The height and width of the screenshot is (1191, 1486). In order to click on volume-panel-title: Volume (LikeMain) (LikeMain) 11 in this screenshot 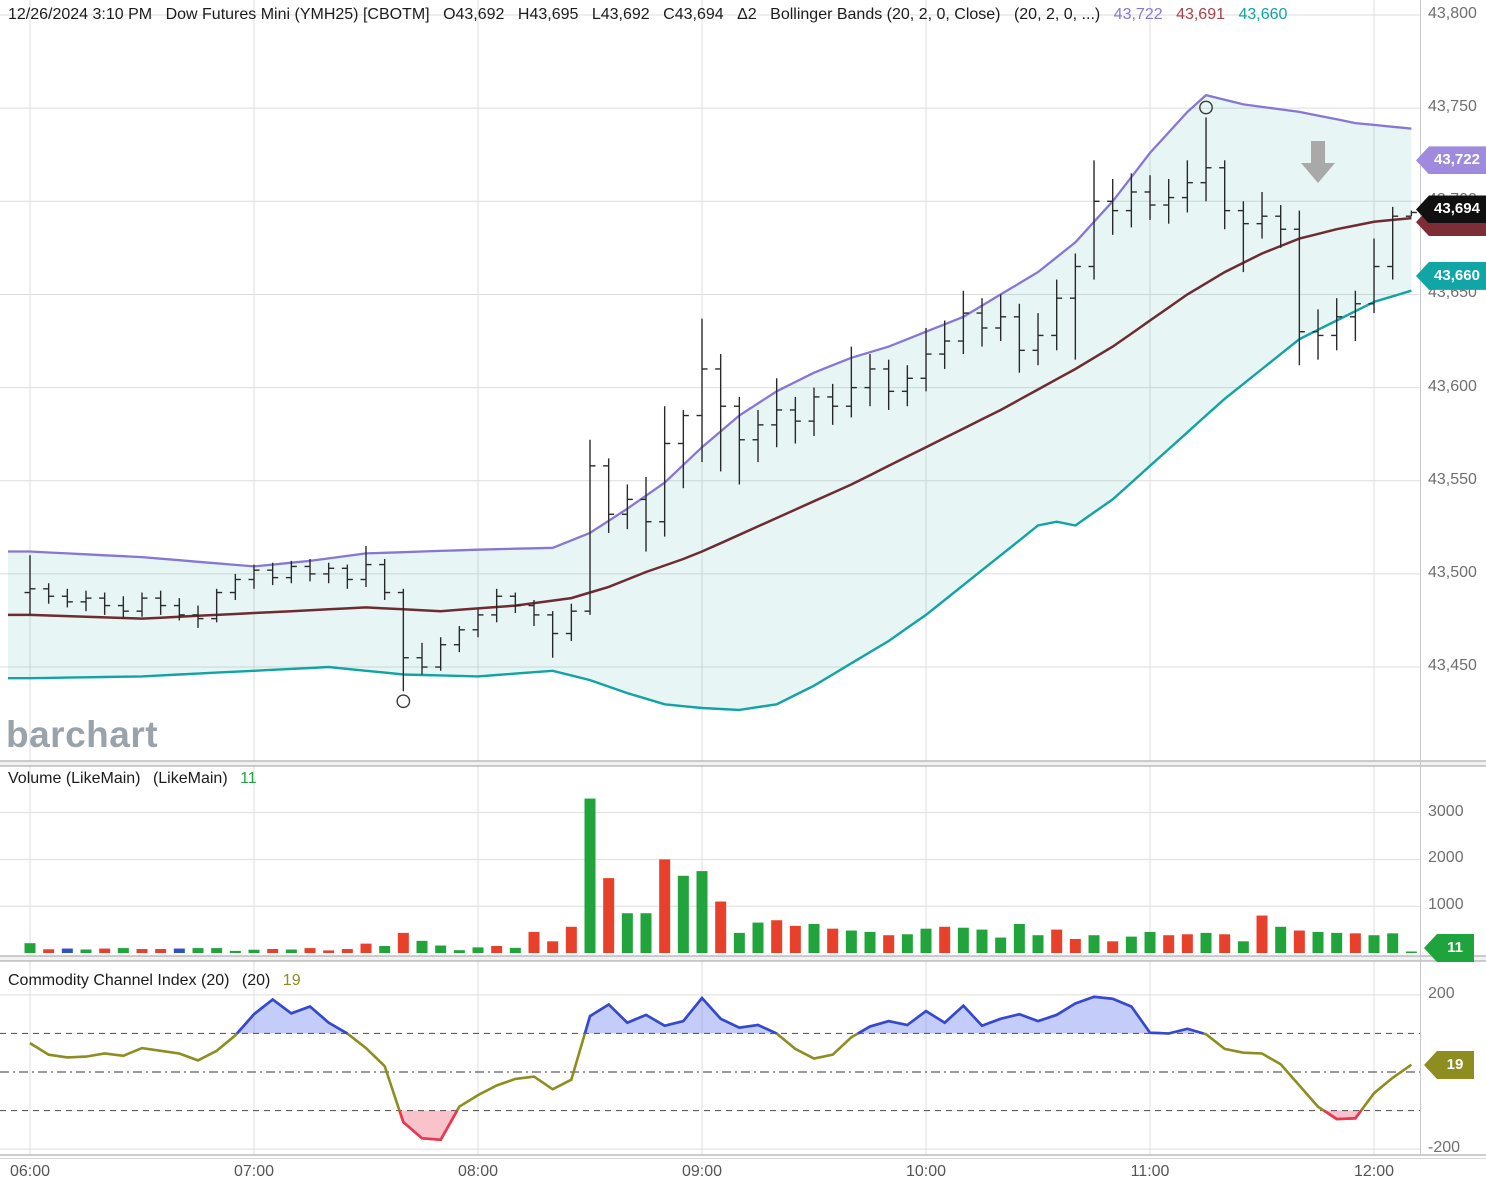, I will do `click(136, 779)`.